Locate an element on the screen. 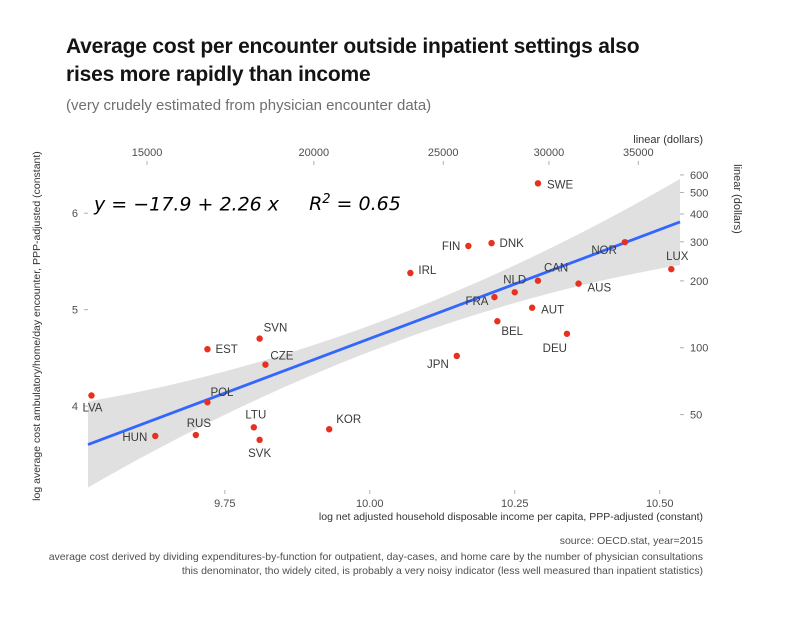  point-label-LUX: LUX is located at coordinates (677, 257).